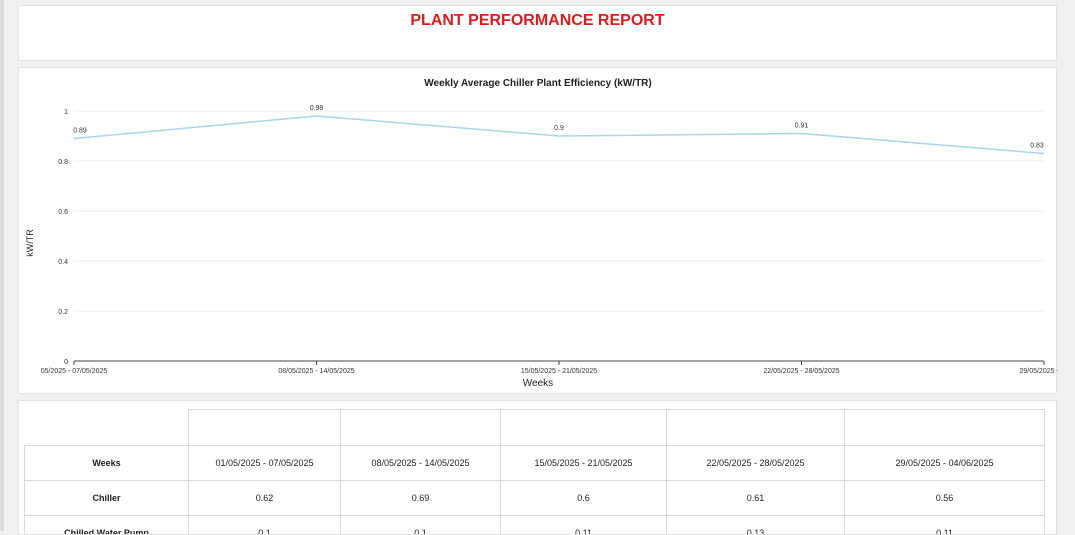 The height and width of the screenshot is (535, 1075). I want to click on table-column-header: 01/05/2025 - 07/05/2025, so click(265, 463).